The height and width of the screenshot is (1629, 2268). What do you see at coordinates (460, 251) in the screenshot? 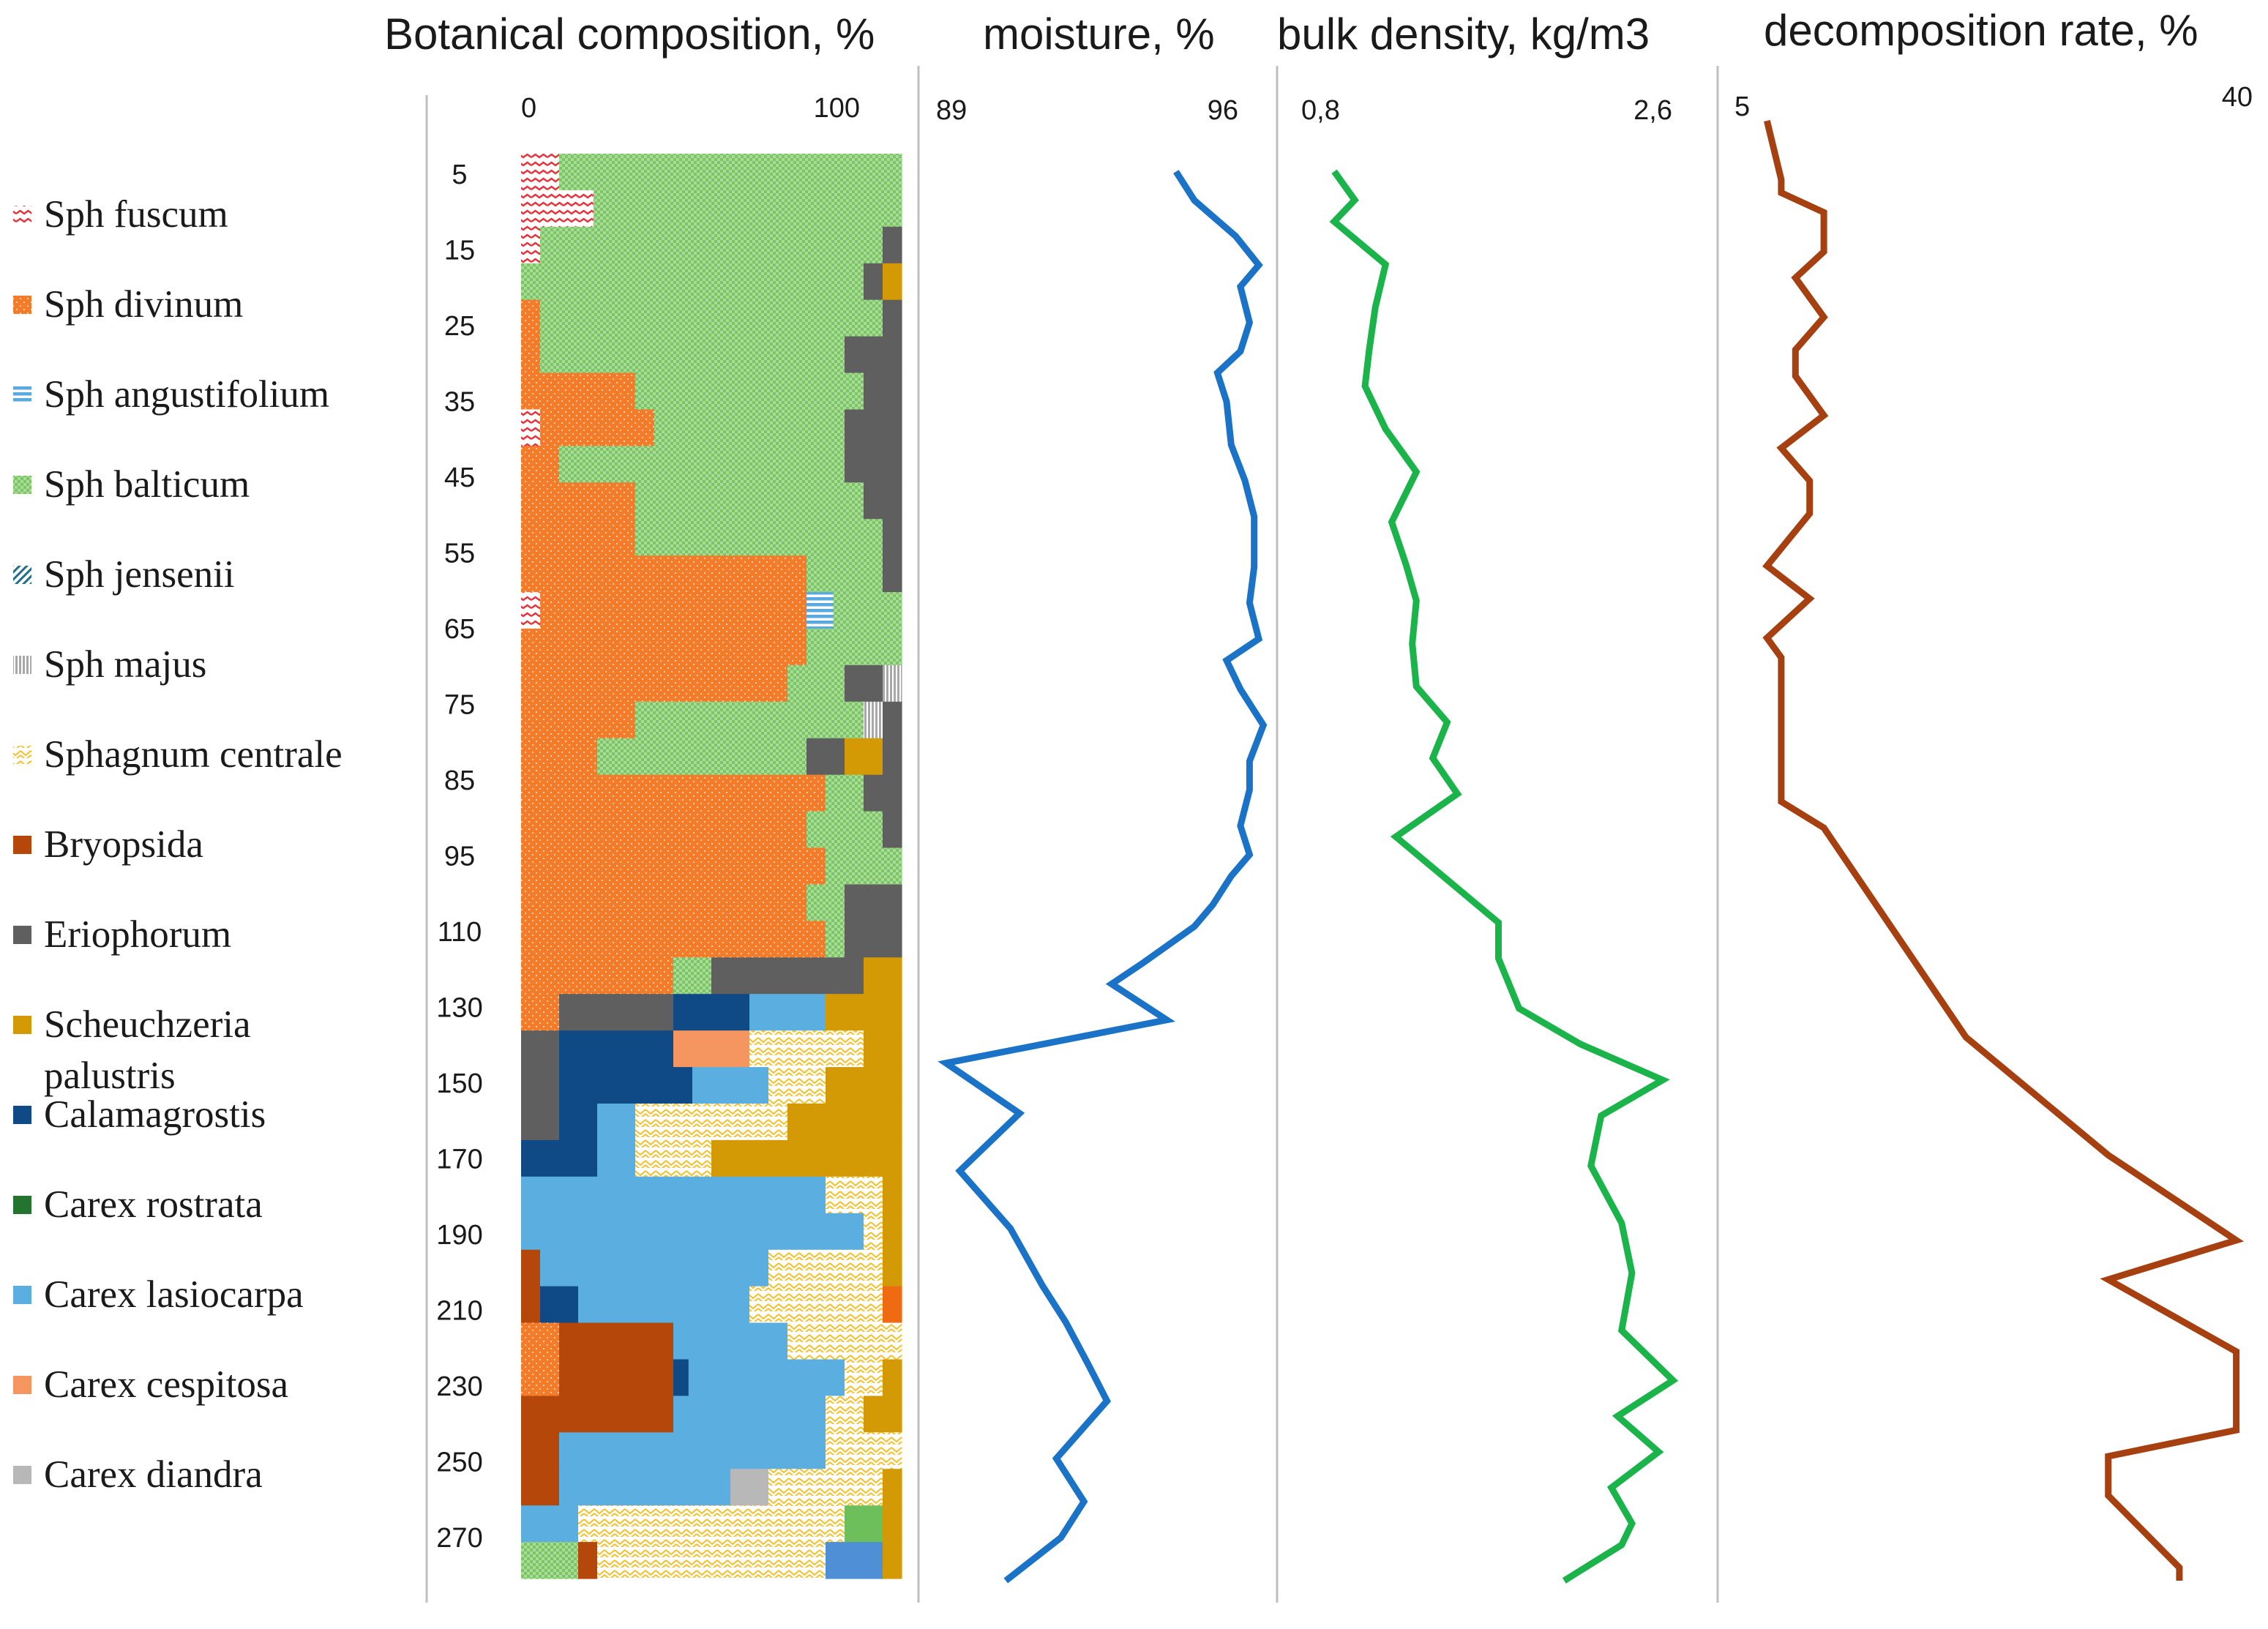
I see `depth-tick-15: 15` at bounding box center [460, 251].